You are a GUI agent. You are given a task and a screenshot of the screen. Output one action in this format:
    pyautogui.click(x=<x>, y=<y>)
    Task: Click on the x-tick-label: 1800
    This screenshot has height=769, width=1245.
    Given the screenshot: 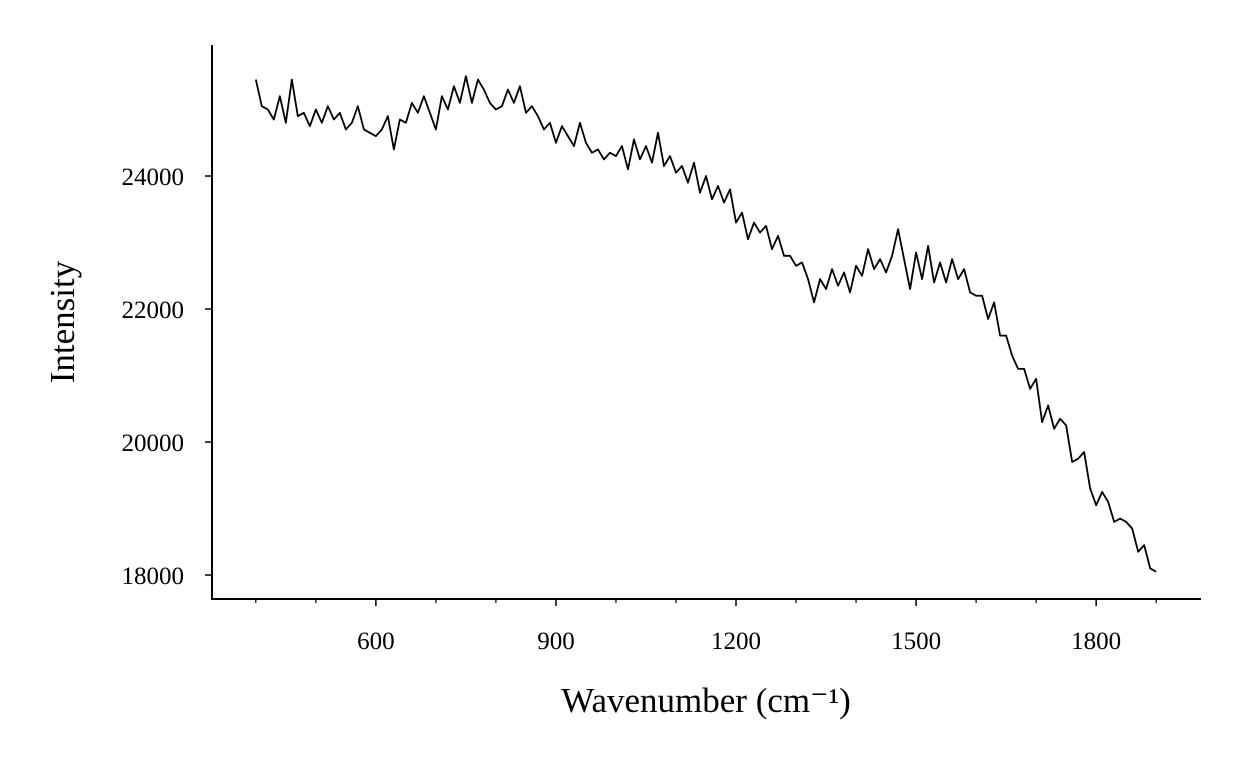 What is the action you would take?
    pyautogui.click(x=1096, y=641)
    